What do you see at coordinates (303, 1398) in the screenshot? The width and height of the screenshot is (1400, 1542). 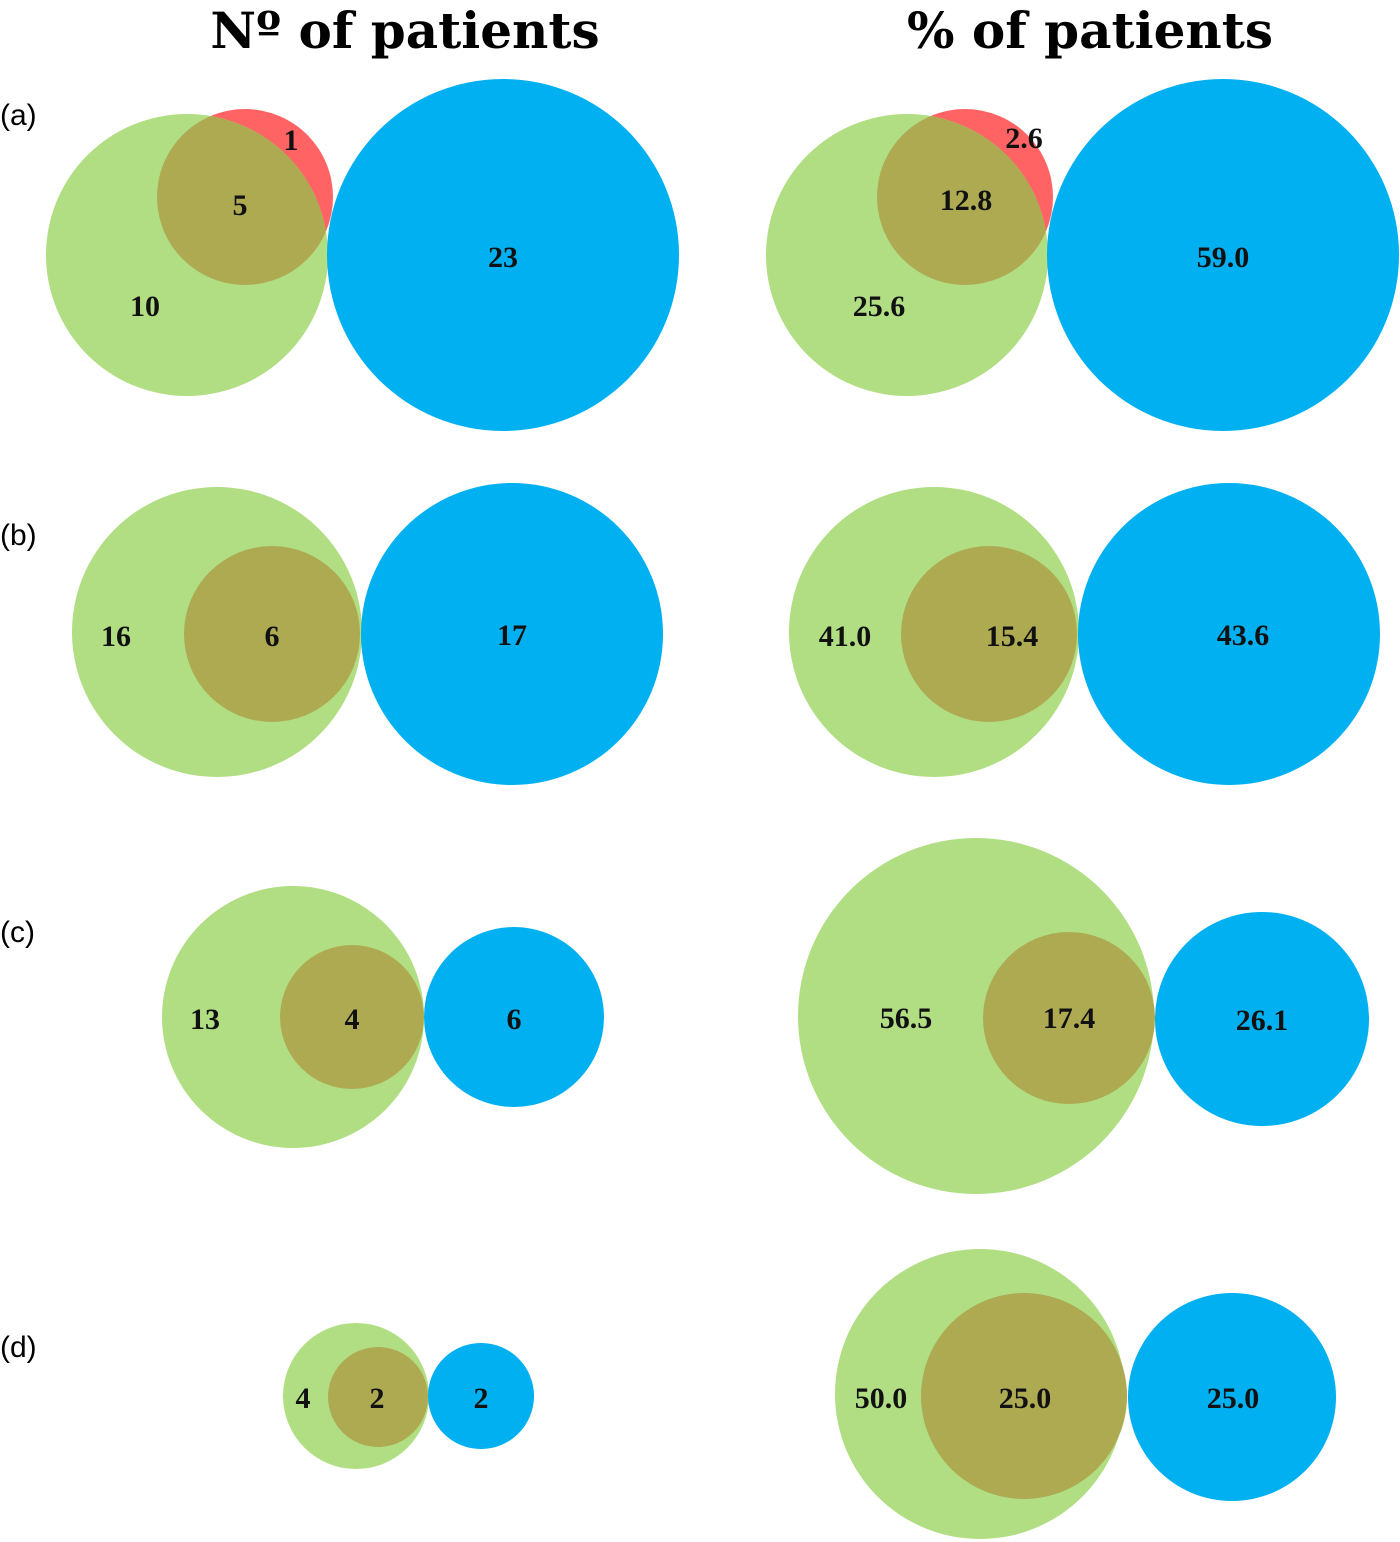 I see `green-only-value: 4` at bounding box center [303, 1398].